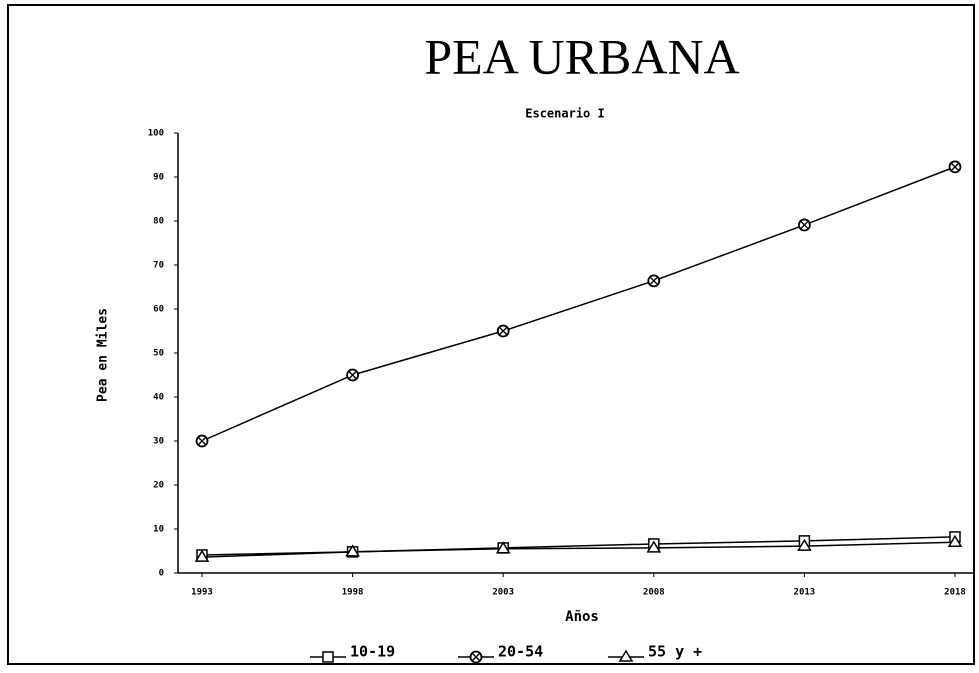 The width and height of the screenshot is (979, 673). What do you see at coordinates (582, 617) in the screenshot?
I see `x-axis-label: Años` at bounding box center [582, 617].